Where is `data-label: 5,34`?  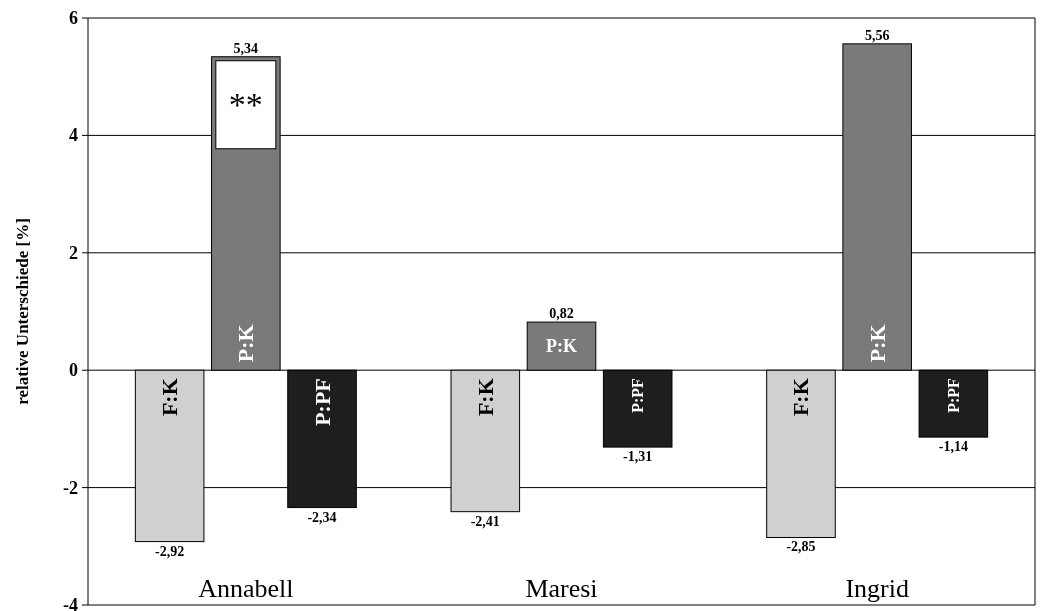
data-label: 5,34 is located at coordinates (246, 48).